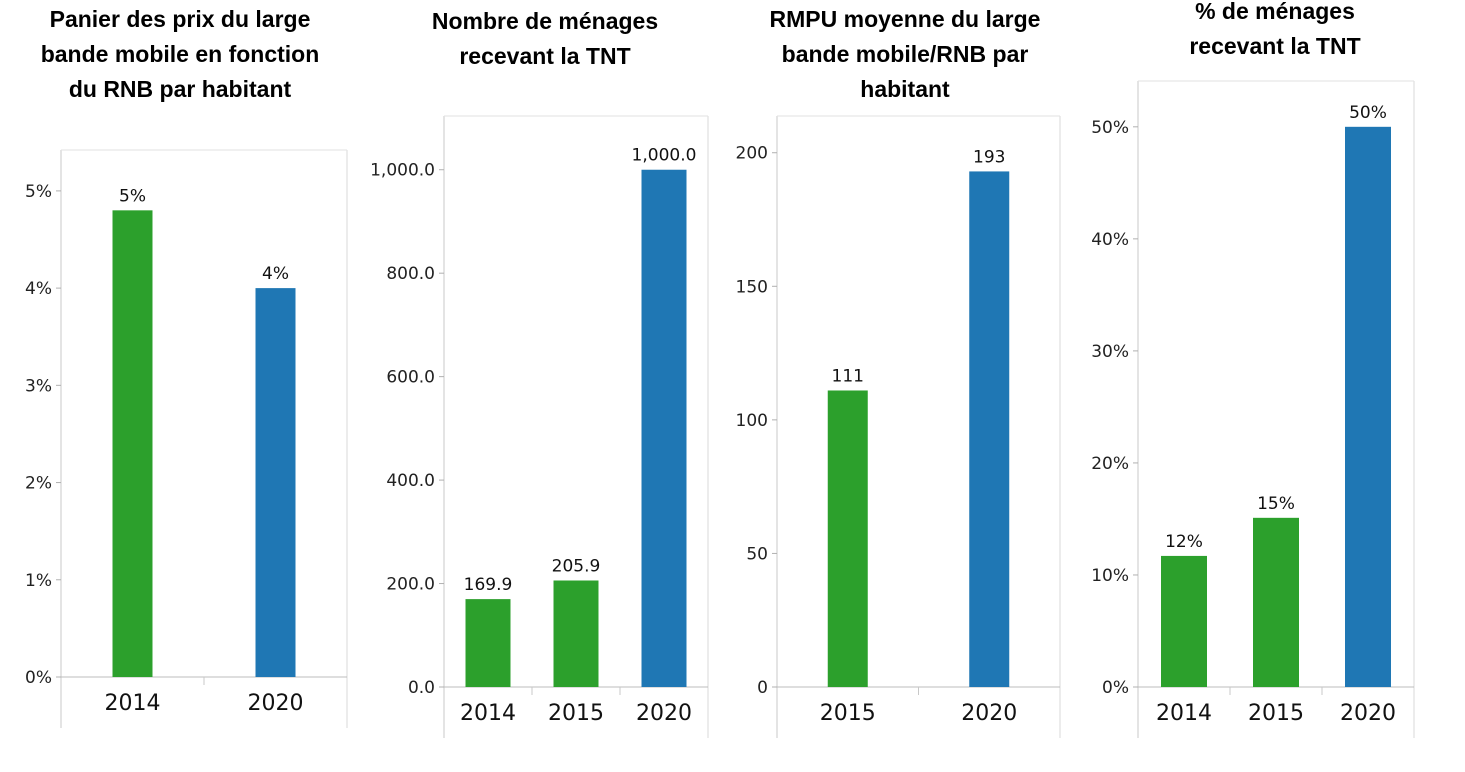  Describe the element at coordinates (410, 378) in the screenshot. I see `y-tick-label: 600.0` at that location.